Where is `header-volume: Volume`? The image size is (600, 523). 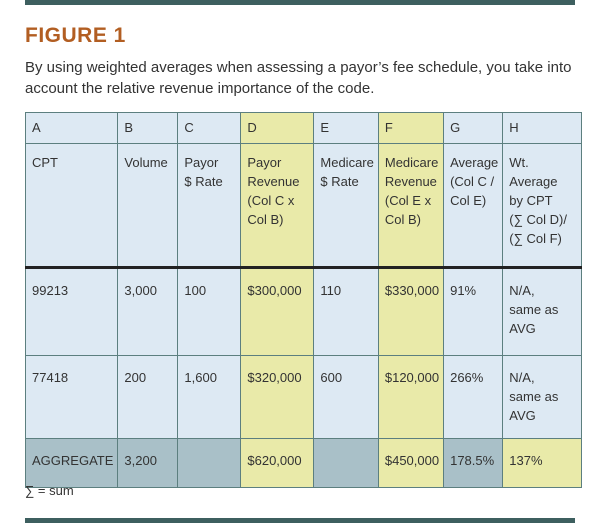 header-volume: Volume is located at coordinates (148, 206).